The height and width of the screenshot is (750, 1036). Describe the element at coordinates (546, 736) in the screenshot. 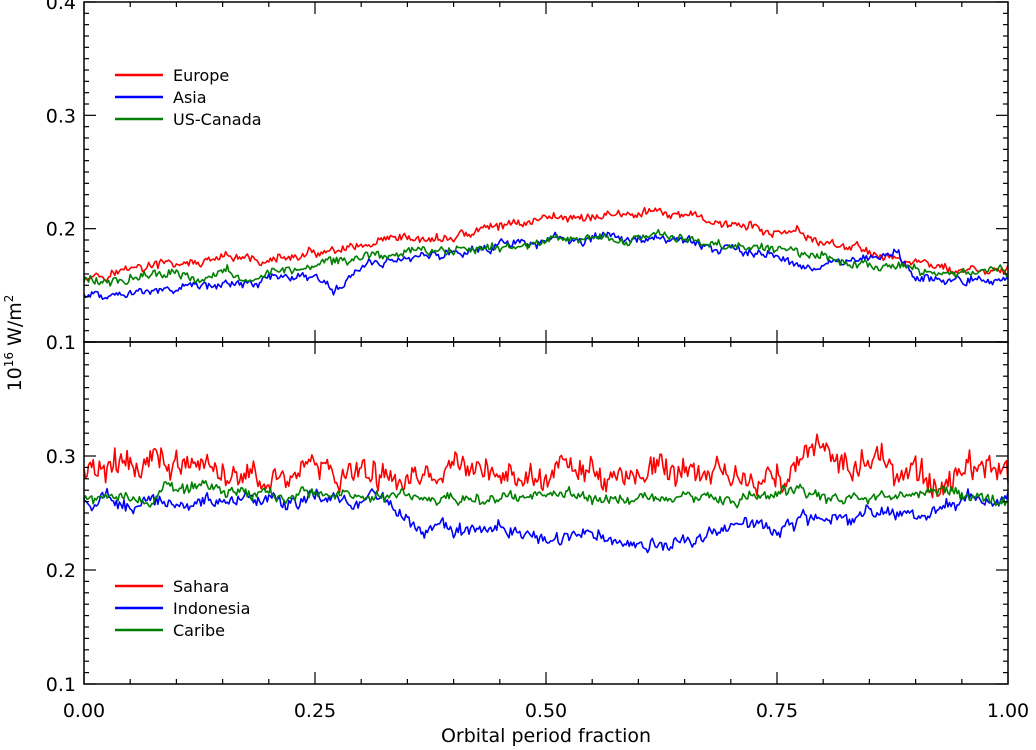

I see `x-axis-title: Orbital period fraction` at that location.